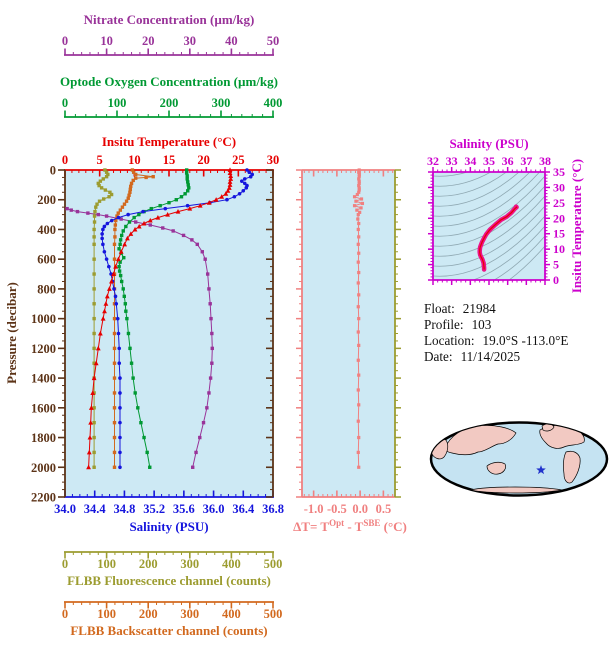  What do you see at coordinates (46, 260) in the screenshot?
I see `tick-label: 600` at bounding box center [46, 260].